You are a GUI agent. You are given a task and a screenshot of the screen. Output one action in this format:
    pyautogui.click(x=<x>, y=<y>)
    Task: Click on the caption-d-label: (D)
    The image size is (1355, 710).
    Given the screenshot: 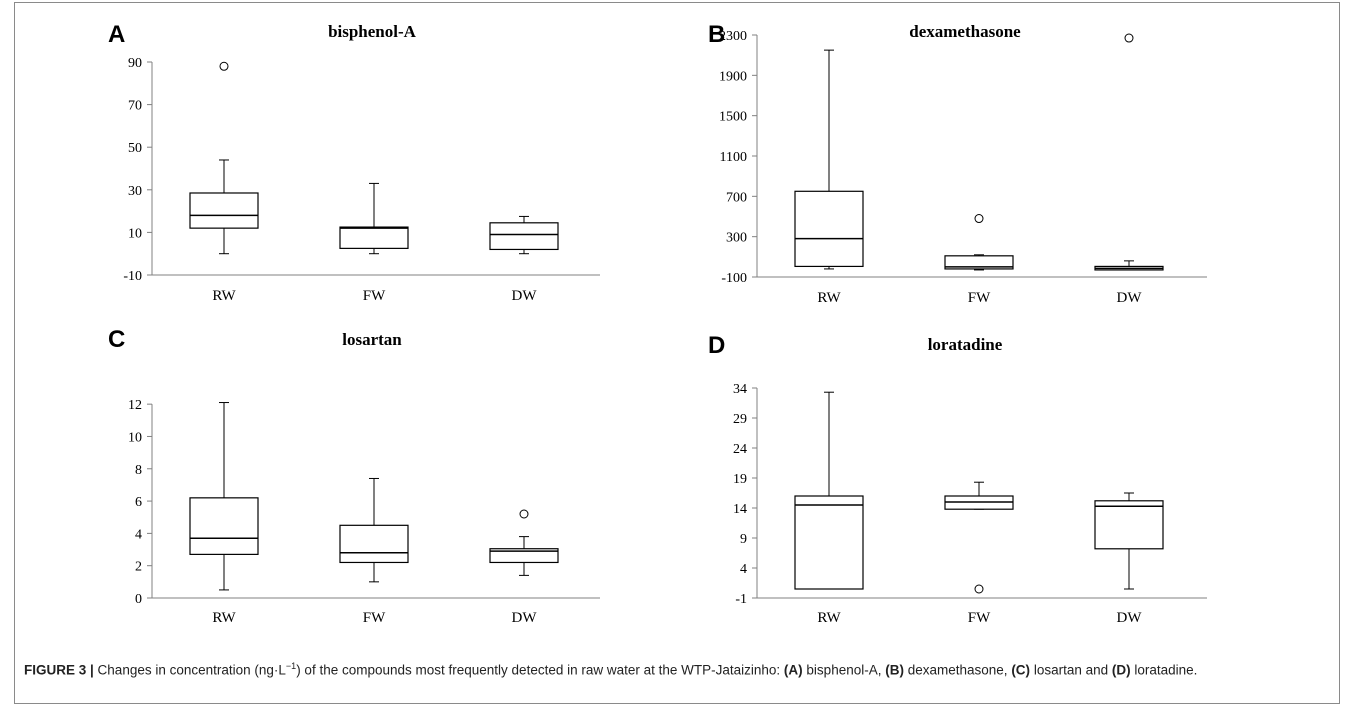 What is the action you would take?
    pyautogui.click(x=1121, y=670)
    